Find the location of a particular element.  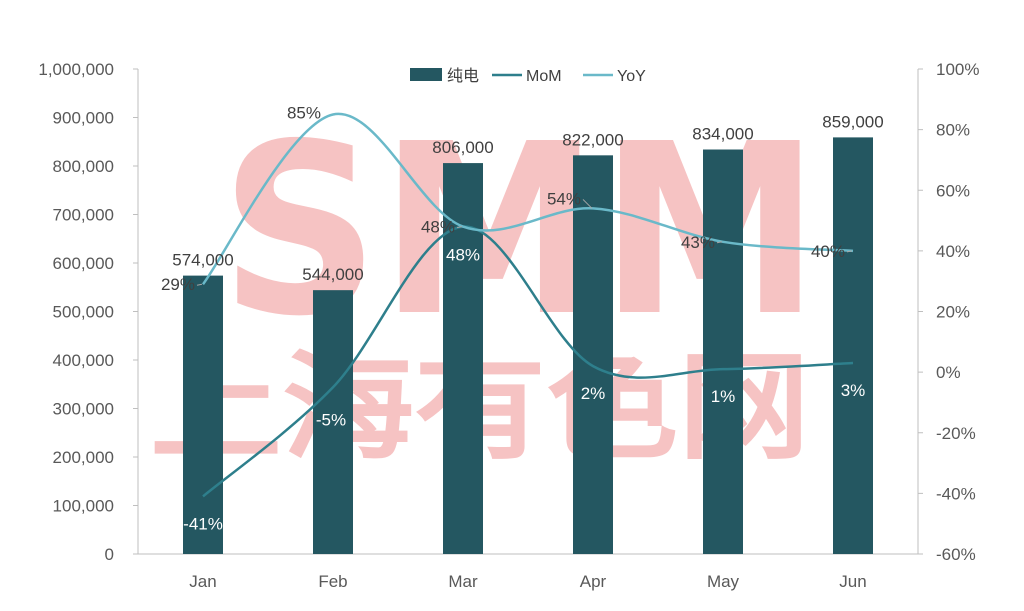

mom-data-label: 48% is located at coordinates (463, 255).